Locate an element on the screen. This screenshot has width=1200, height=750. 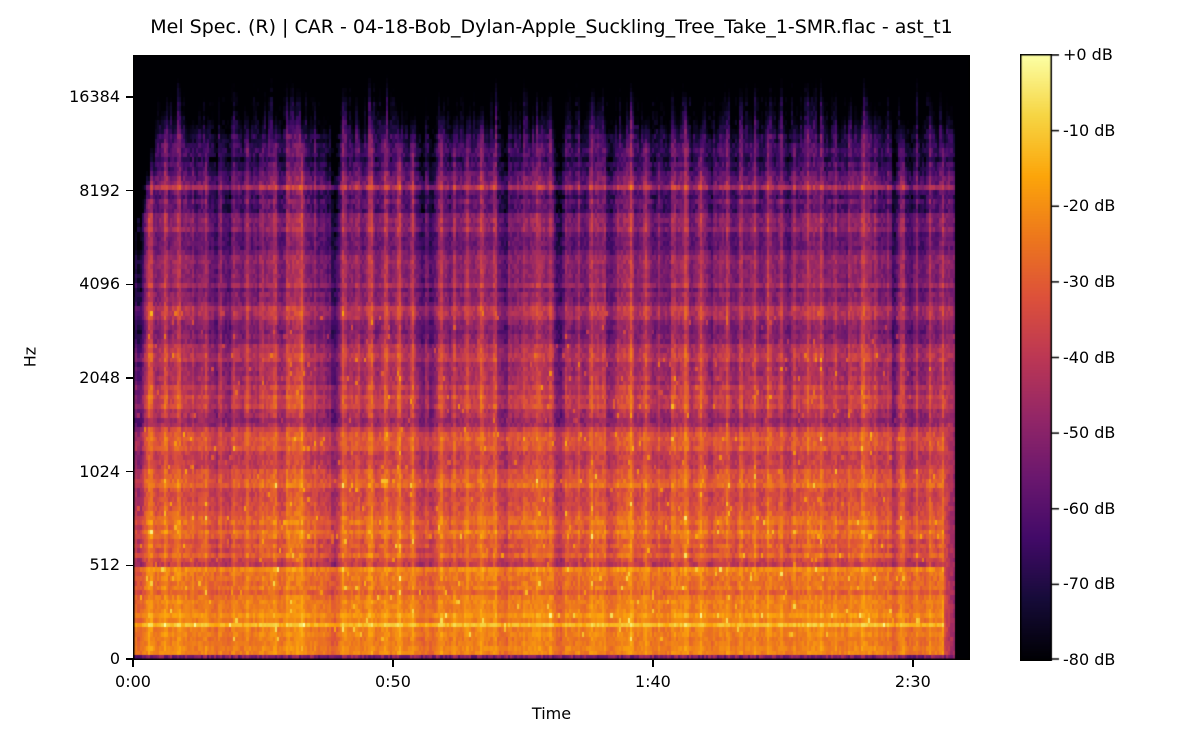
x-axis-label: Time is located at coordinates (551, 713).